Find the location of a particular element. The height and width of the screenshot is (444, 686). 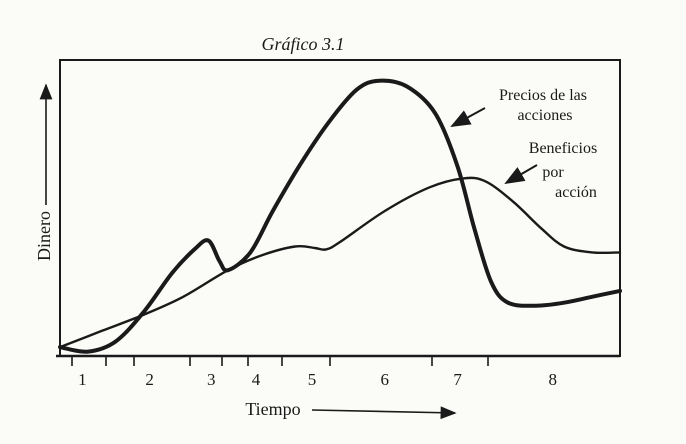

annotation-line: acciones is located at coordinates (544, 115).